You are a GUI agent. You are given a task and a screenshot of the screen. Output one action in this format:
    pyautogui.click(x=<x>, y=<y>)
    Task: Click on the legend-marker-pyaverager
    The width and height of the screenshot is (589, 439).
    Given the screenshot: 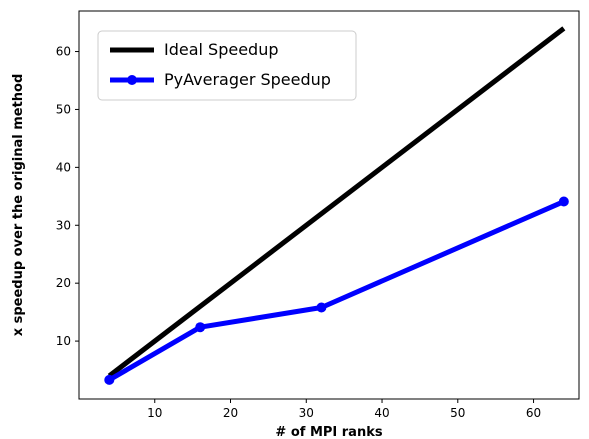 What is the action you would take?
    pyautogui.click(x=132, y=80)
    